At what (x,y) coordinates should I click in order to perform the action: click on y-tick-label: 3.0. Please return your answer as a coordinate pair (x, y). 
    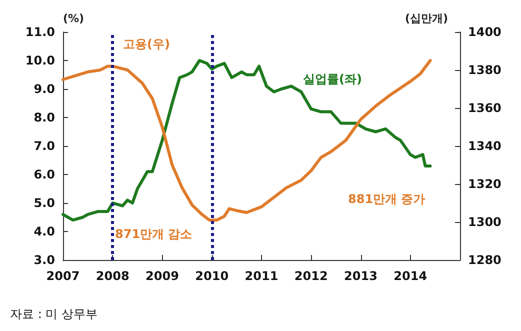
    Looking at the image, I should click on (44, 260).